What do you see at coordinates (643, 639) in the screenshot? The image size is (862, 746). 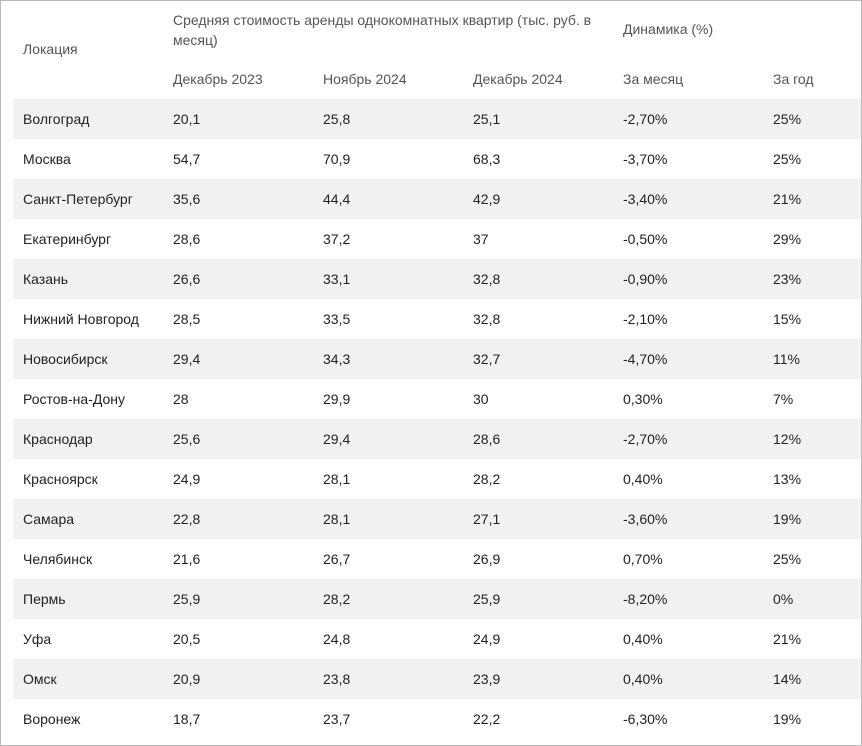 I see `cell-per-month: 0,40%` at bounding box center [643, 639].